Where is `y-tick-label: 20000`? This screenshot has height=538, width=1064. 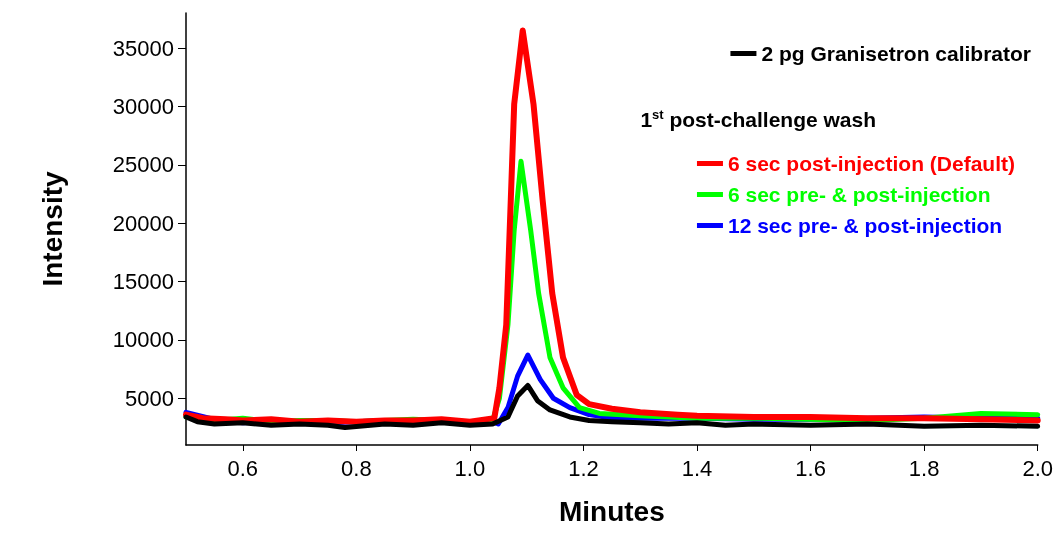 y-tick-label: 20000 is located at coordinates (143, 223).